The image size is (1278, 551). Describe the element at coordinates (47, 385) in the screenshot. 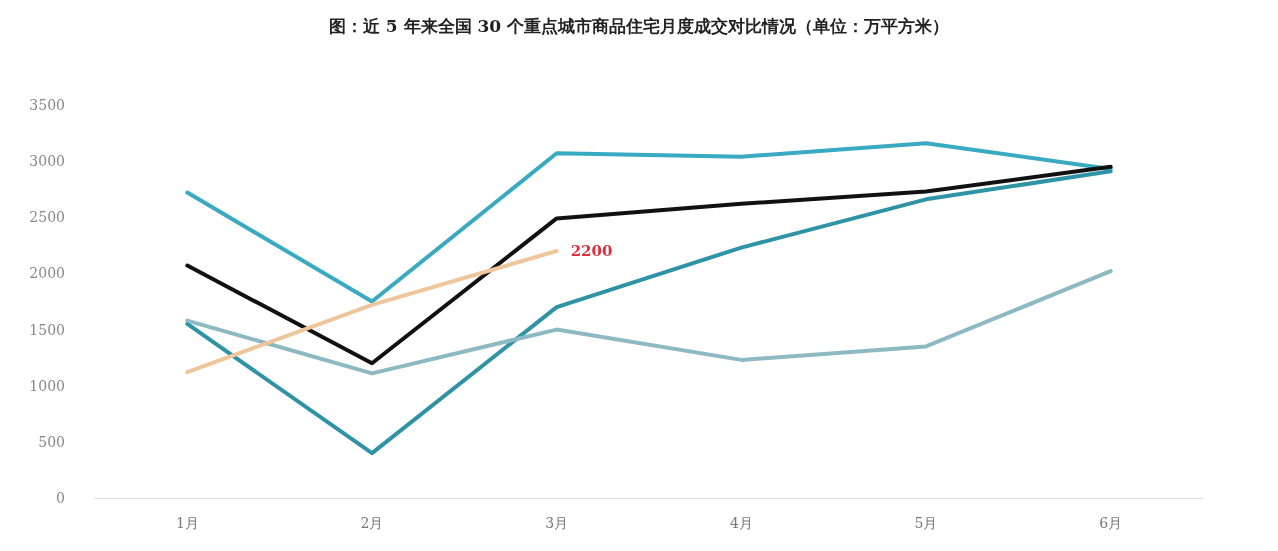

I see `y-tick-label: 1000` at that location.